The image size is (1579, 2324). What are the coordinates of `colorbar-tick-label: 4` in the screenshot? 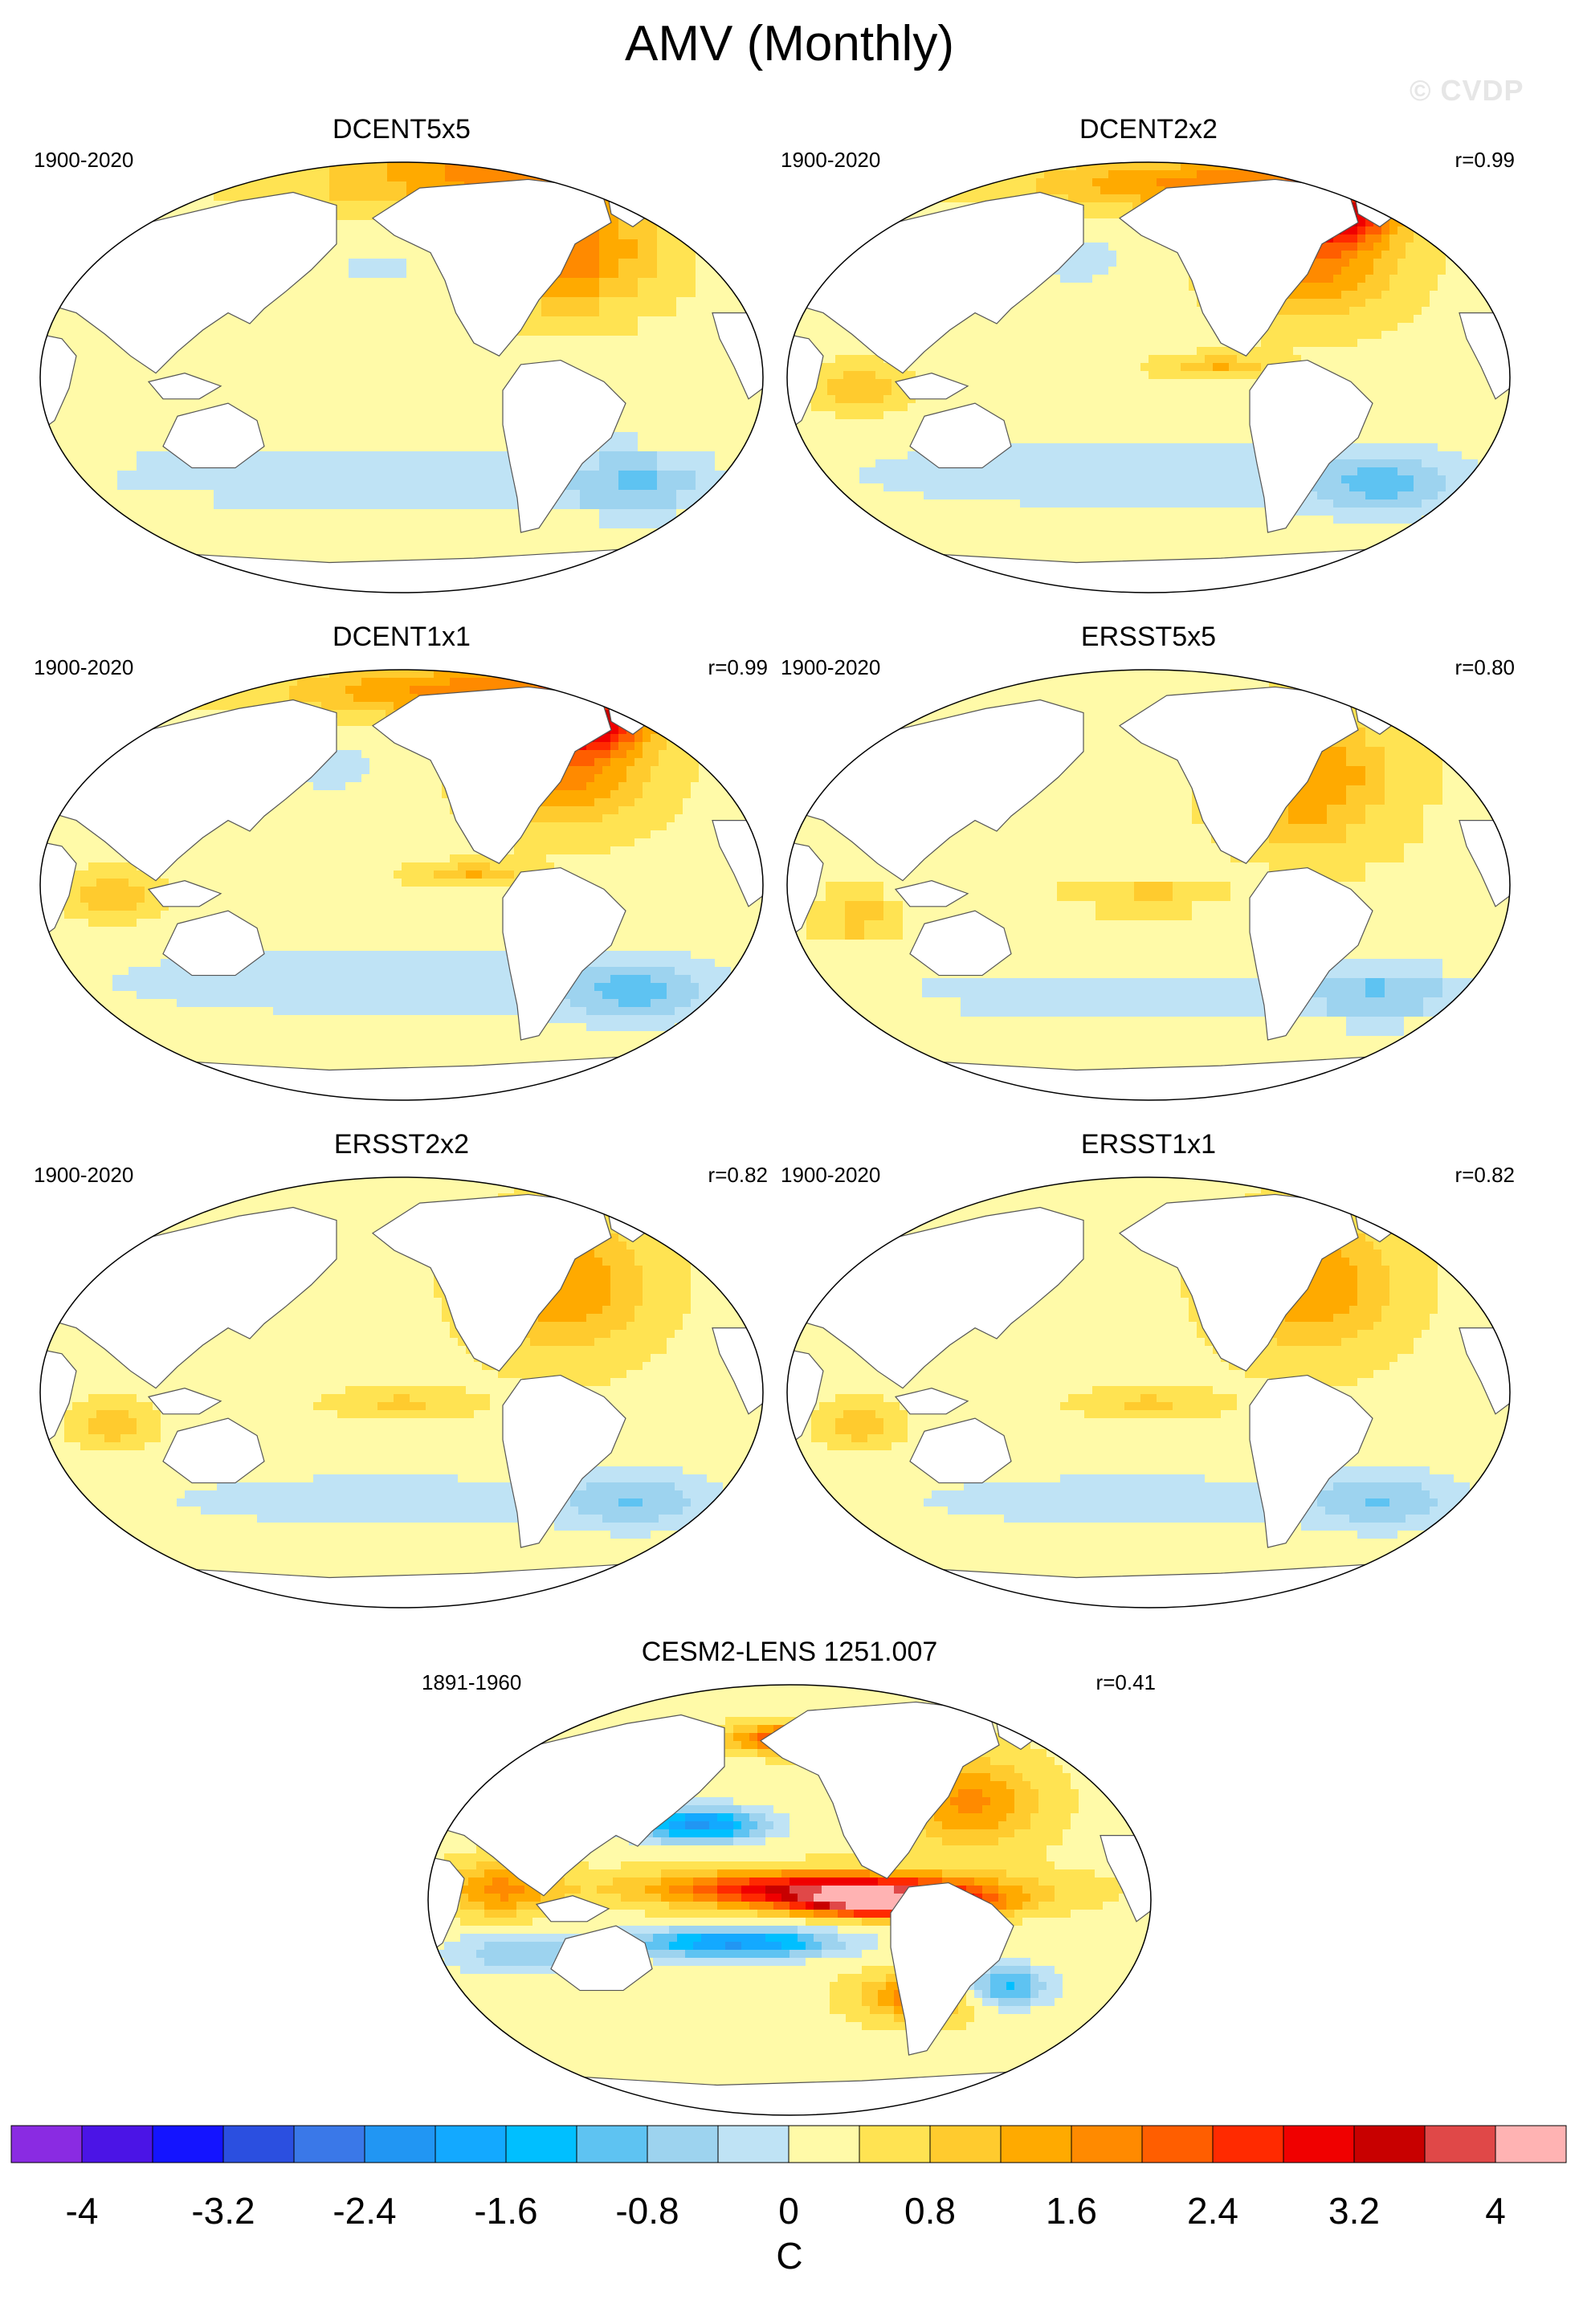 It's located at (1495, 2211).